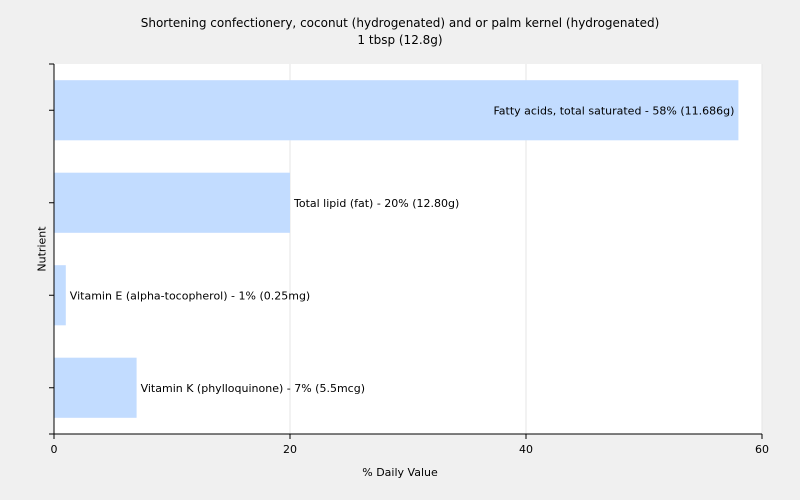 This screenshot has width=800, height=500. I want to click on x-tick-label: 0, so click(54, 449).